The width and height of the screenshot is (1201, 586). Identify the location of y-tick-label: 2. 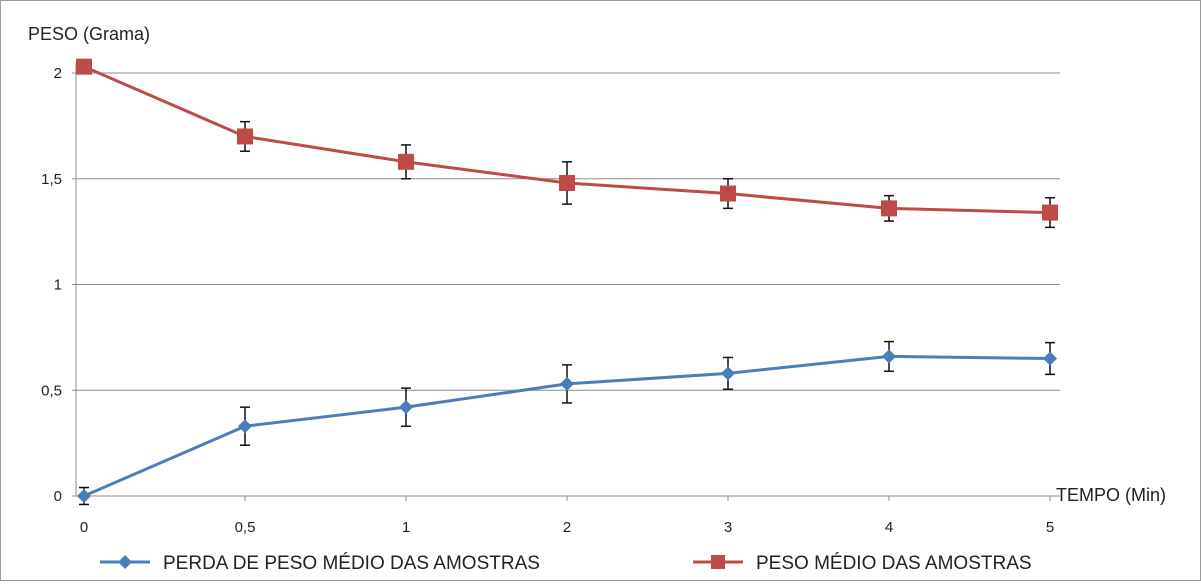
(58, 73).